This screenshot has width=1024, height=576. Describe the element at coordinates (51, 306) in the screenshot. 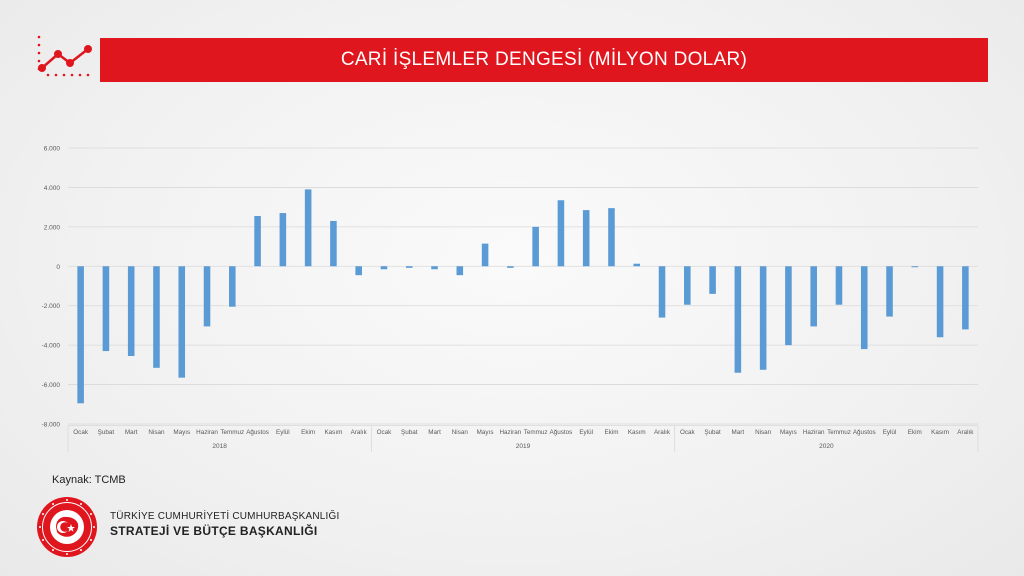

I see `y-tick-label: -2.000` at that location.